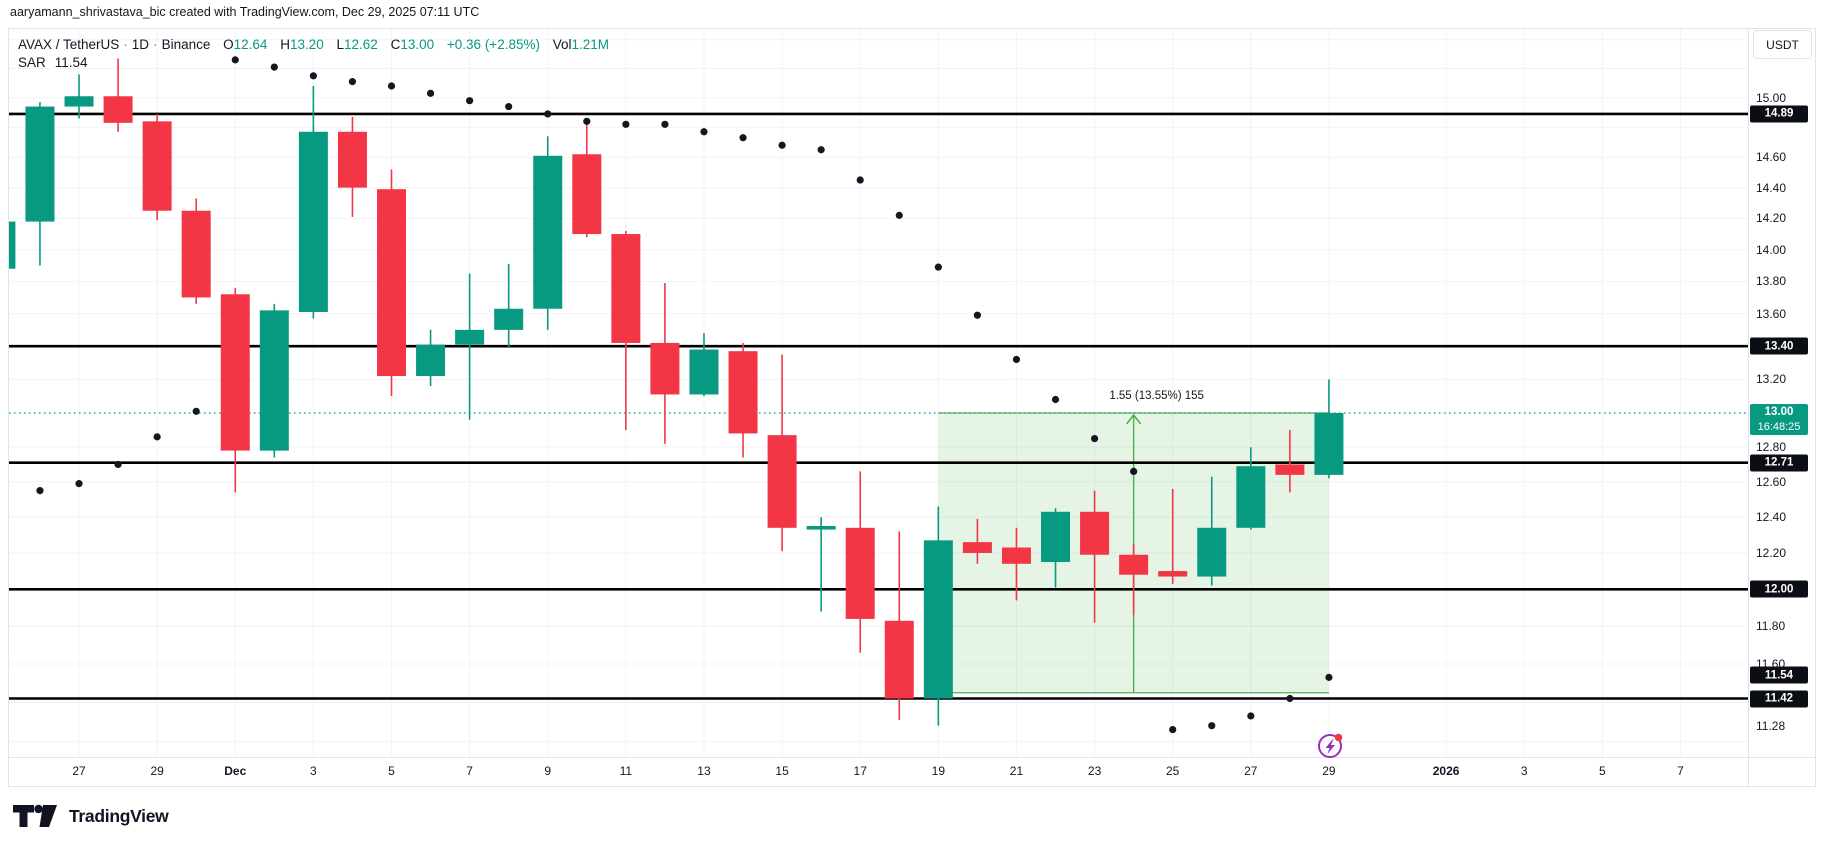 The height and width of the screenshot is (847, 1825). I want to click on price-axis-badge: 14.89, so click(1779, 114).